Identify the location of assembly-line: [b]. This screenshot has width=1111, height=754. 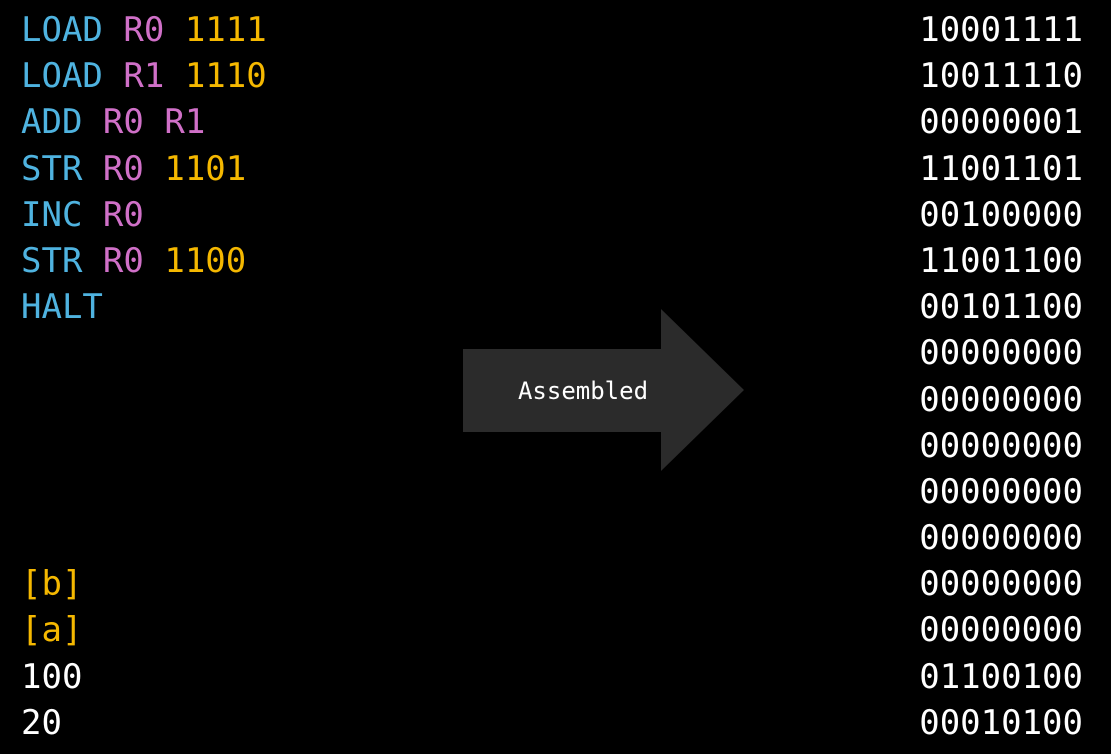
(144, 584).